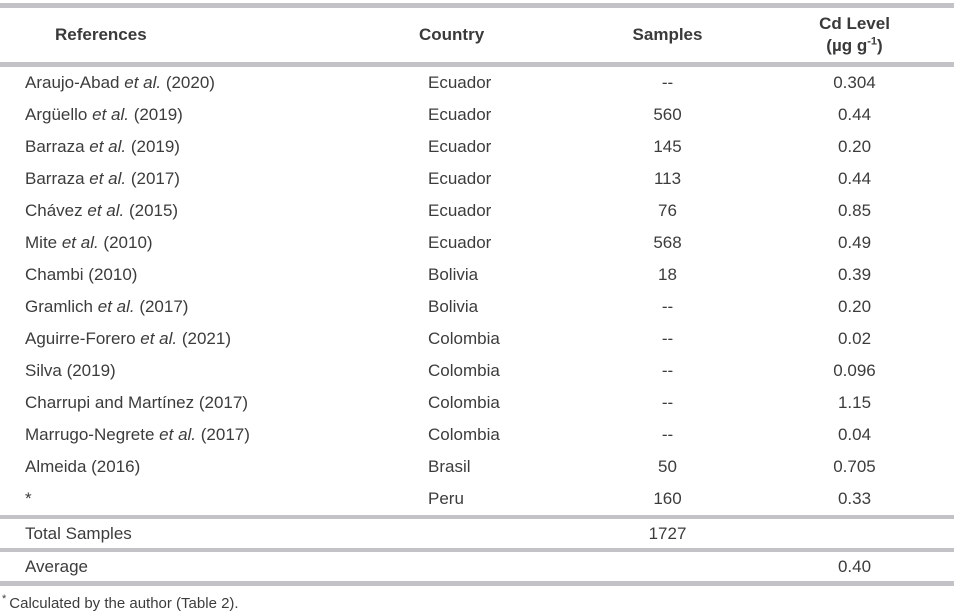 The image size is (954, 616). Describe the element at coordinates (854, 402) in the screenshot. I see `cd-level-cell: 1.15` at that location.